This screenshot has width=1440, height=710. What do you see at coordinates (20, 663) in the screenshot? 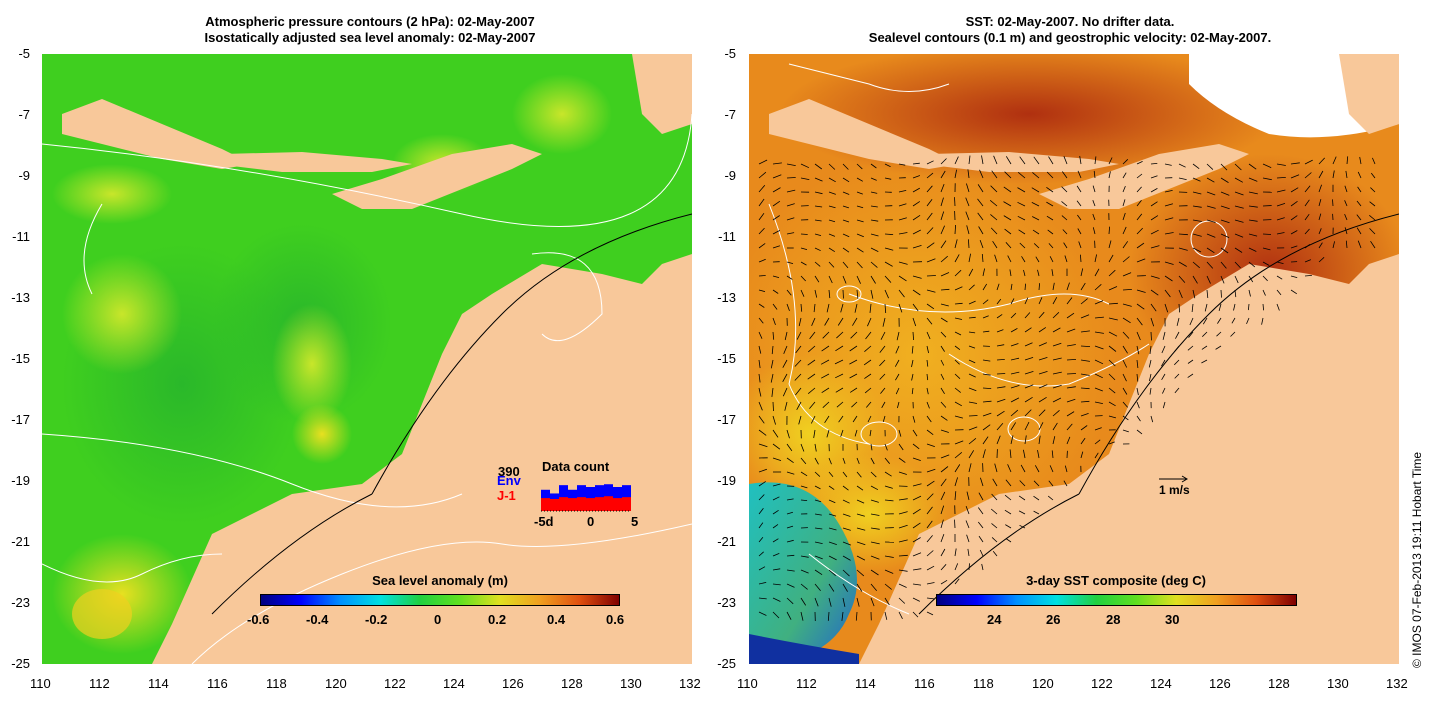
I see `left-ytick: -25` at bounding box center [20, 663].